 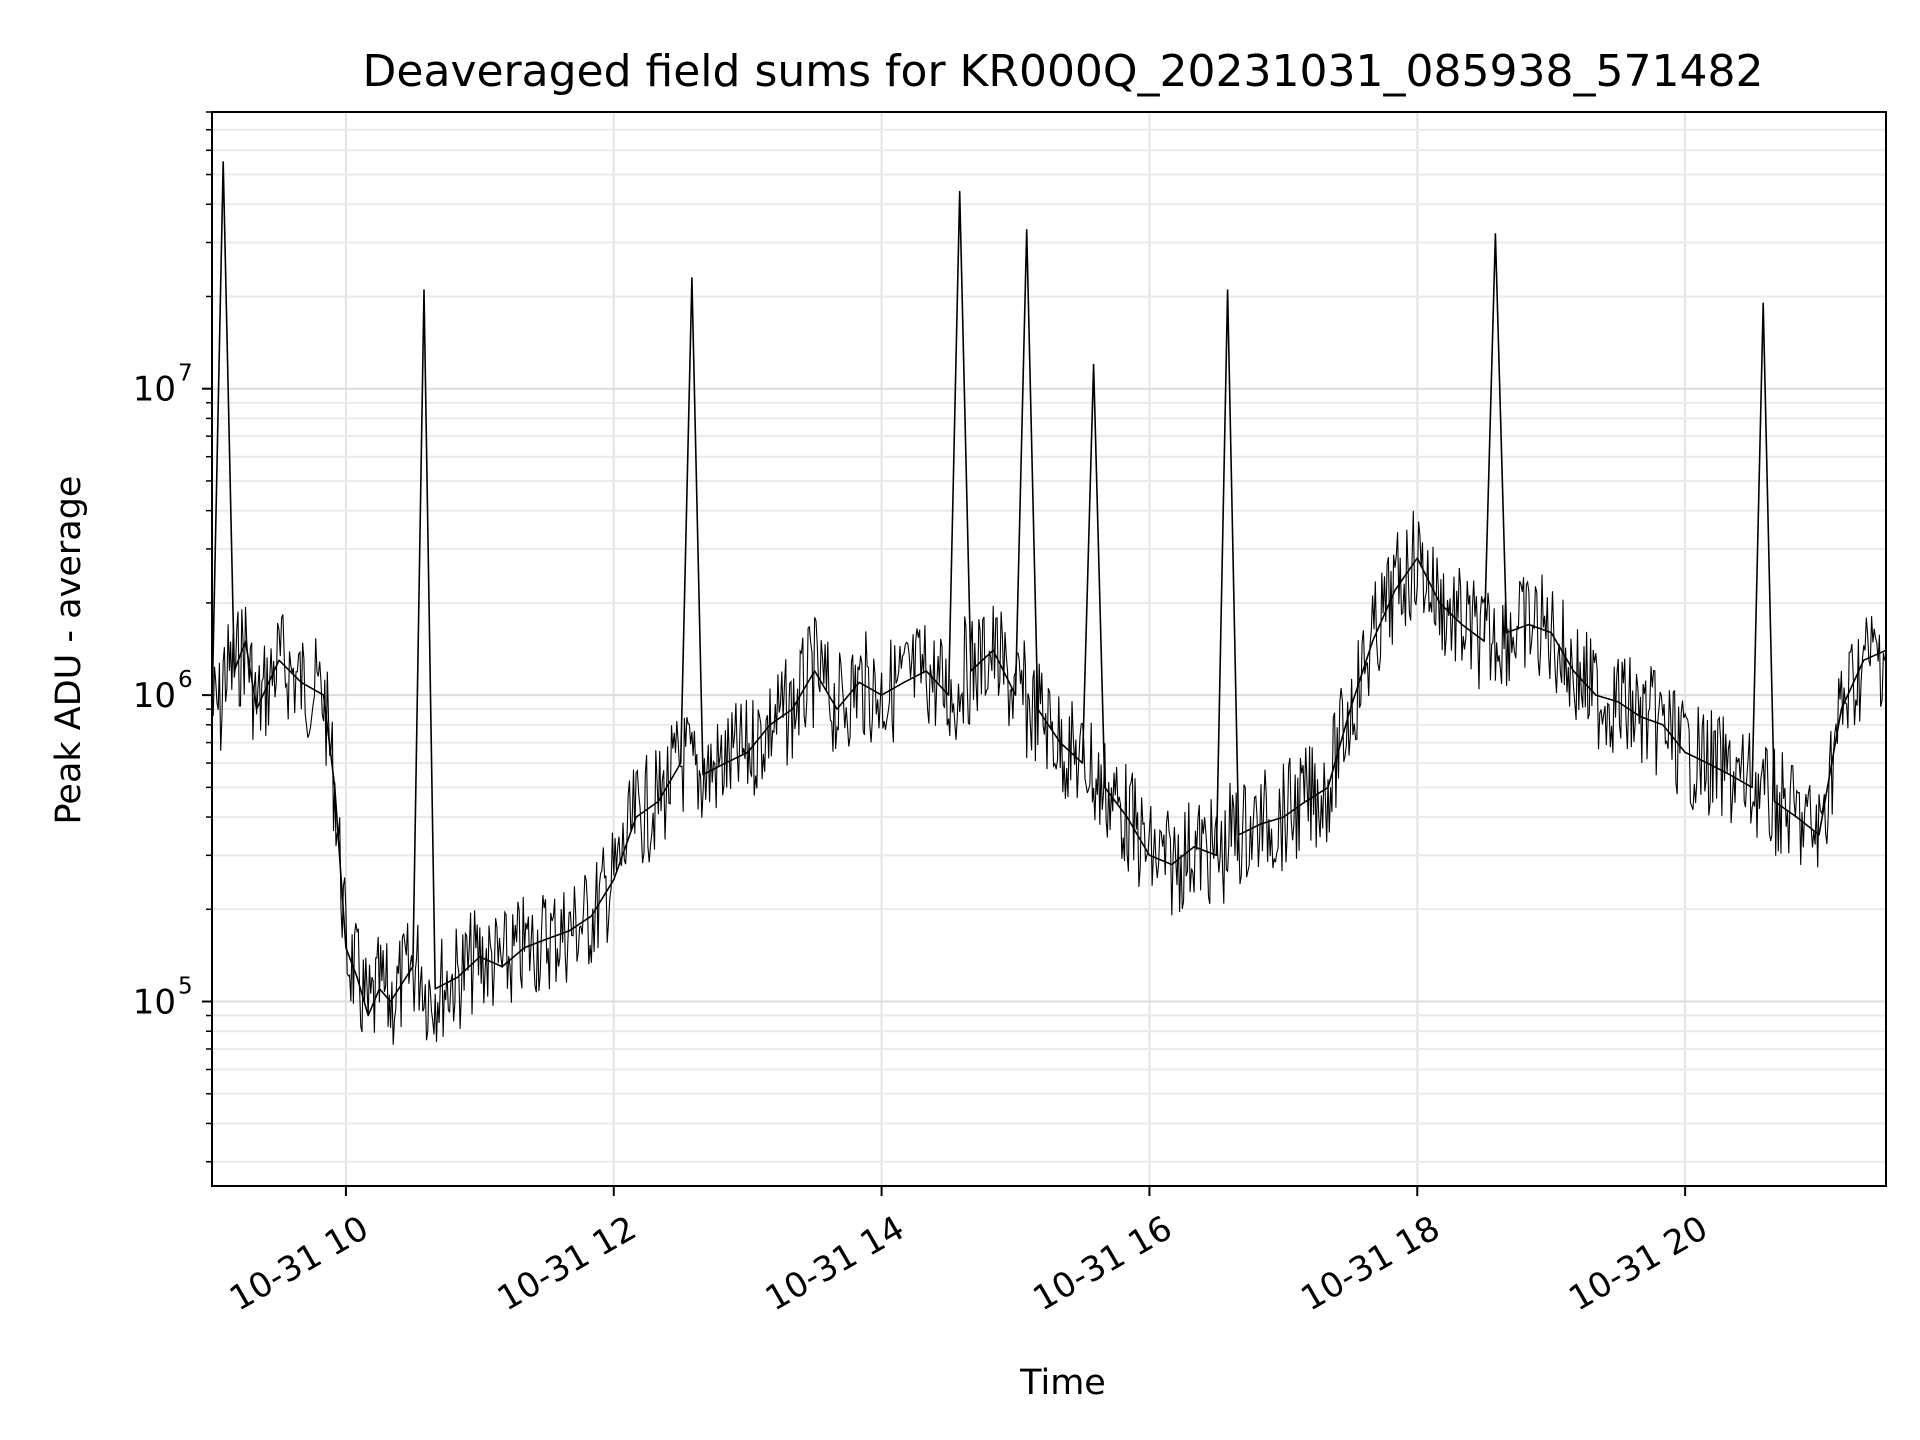 I want to click on y-tick-exponent: 6, so click(x=185, y=680).